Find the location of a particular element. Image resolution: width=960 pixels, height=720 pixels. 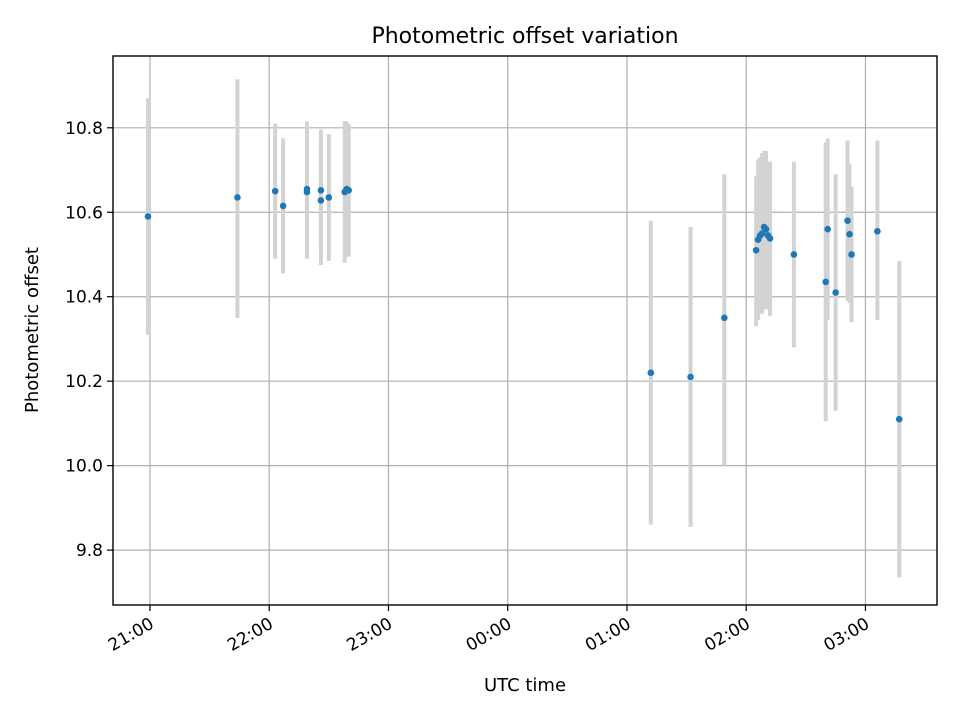

y-tick-label: 10.6 is located at coordinates (84, 213).